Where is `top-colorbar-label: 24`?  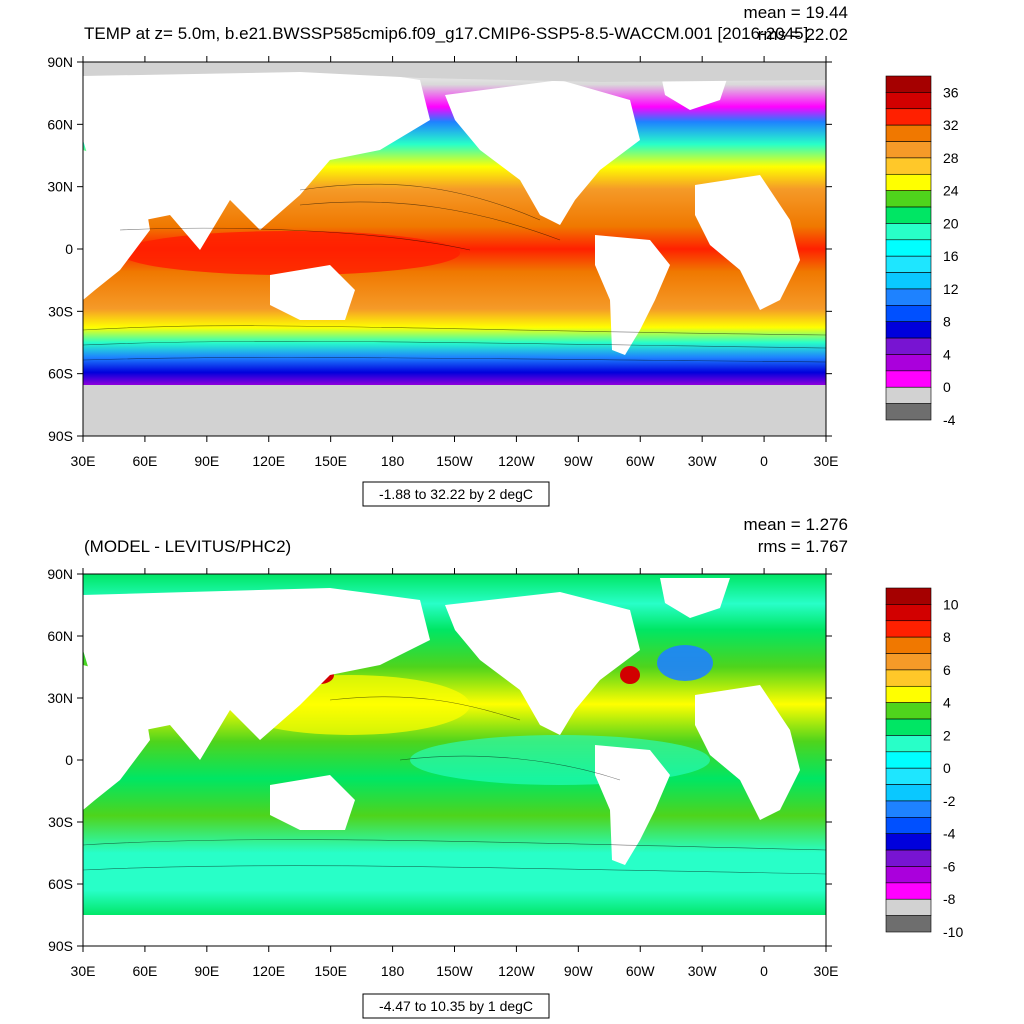
top-colorbar-label: 24 is located at coordinates (951, 191).